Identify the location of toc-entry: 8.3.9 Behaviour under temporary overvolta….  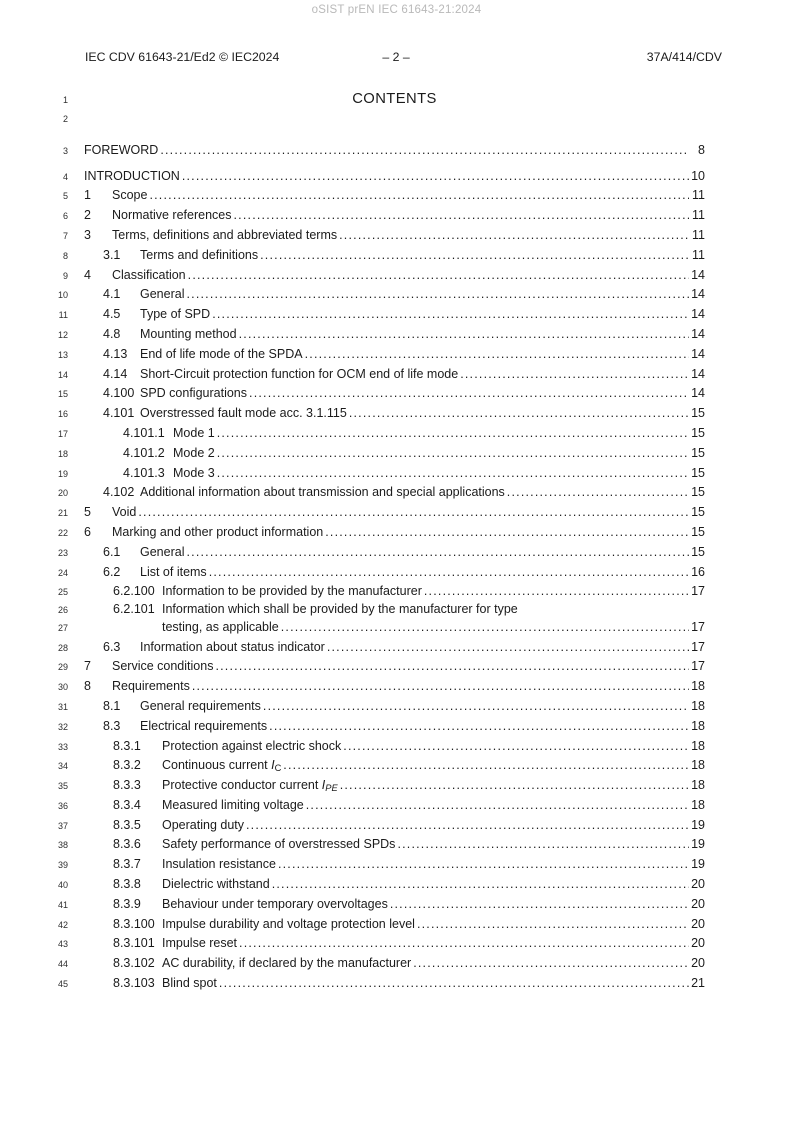
(394, 905).